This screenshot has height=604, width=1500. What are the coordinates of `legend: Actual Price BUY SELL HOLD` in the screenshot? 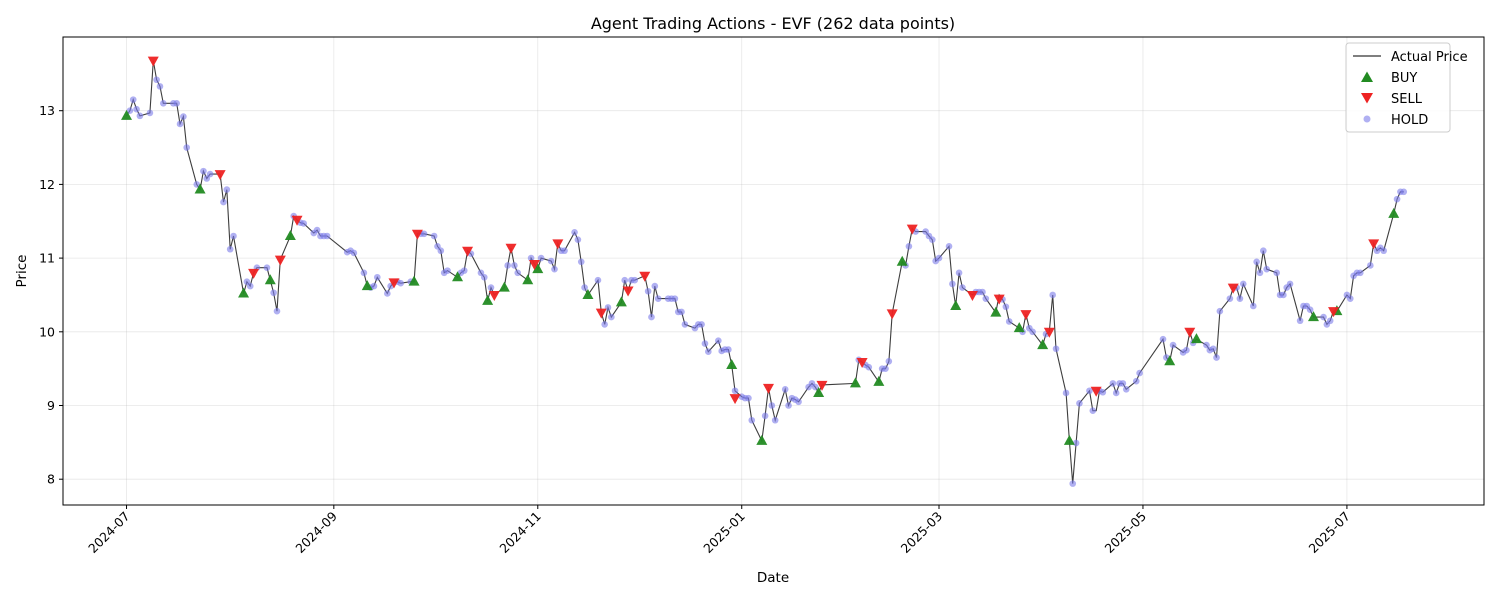 It's located at (1406, 87).